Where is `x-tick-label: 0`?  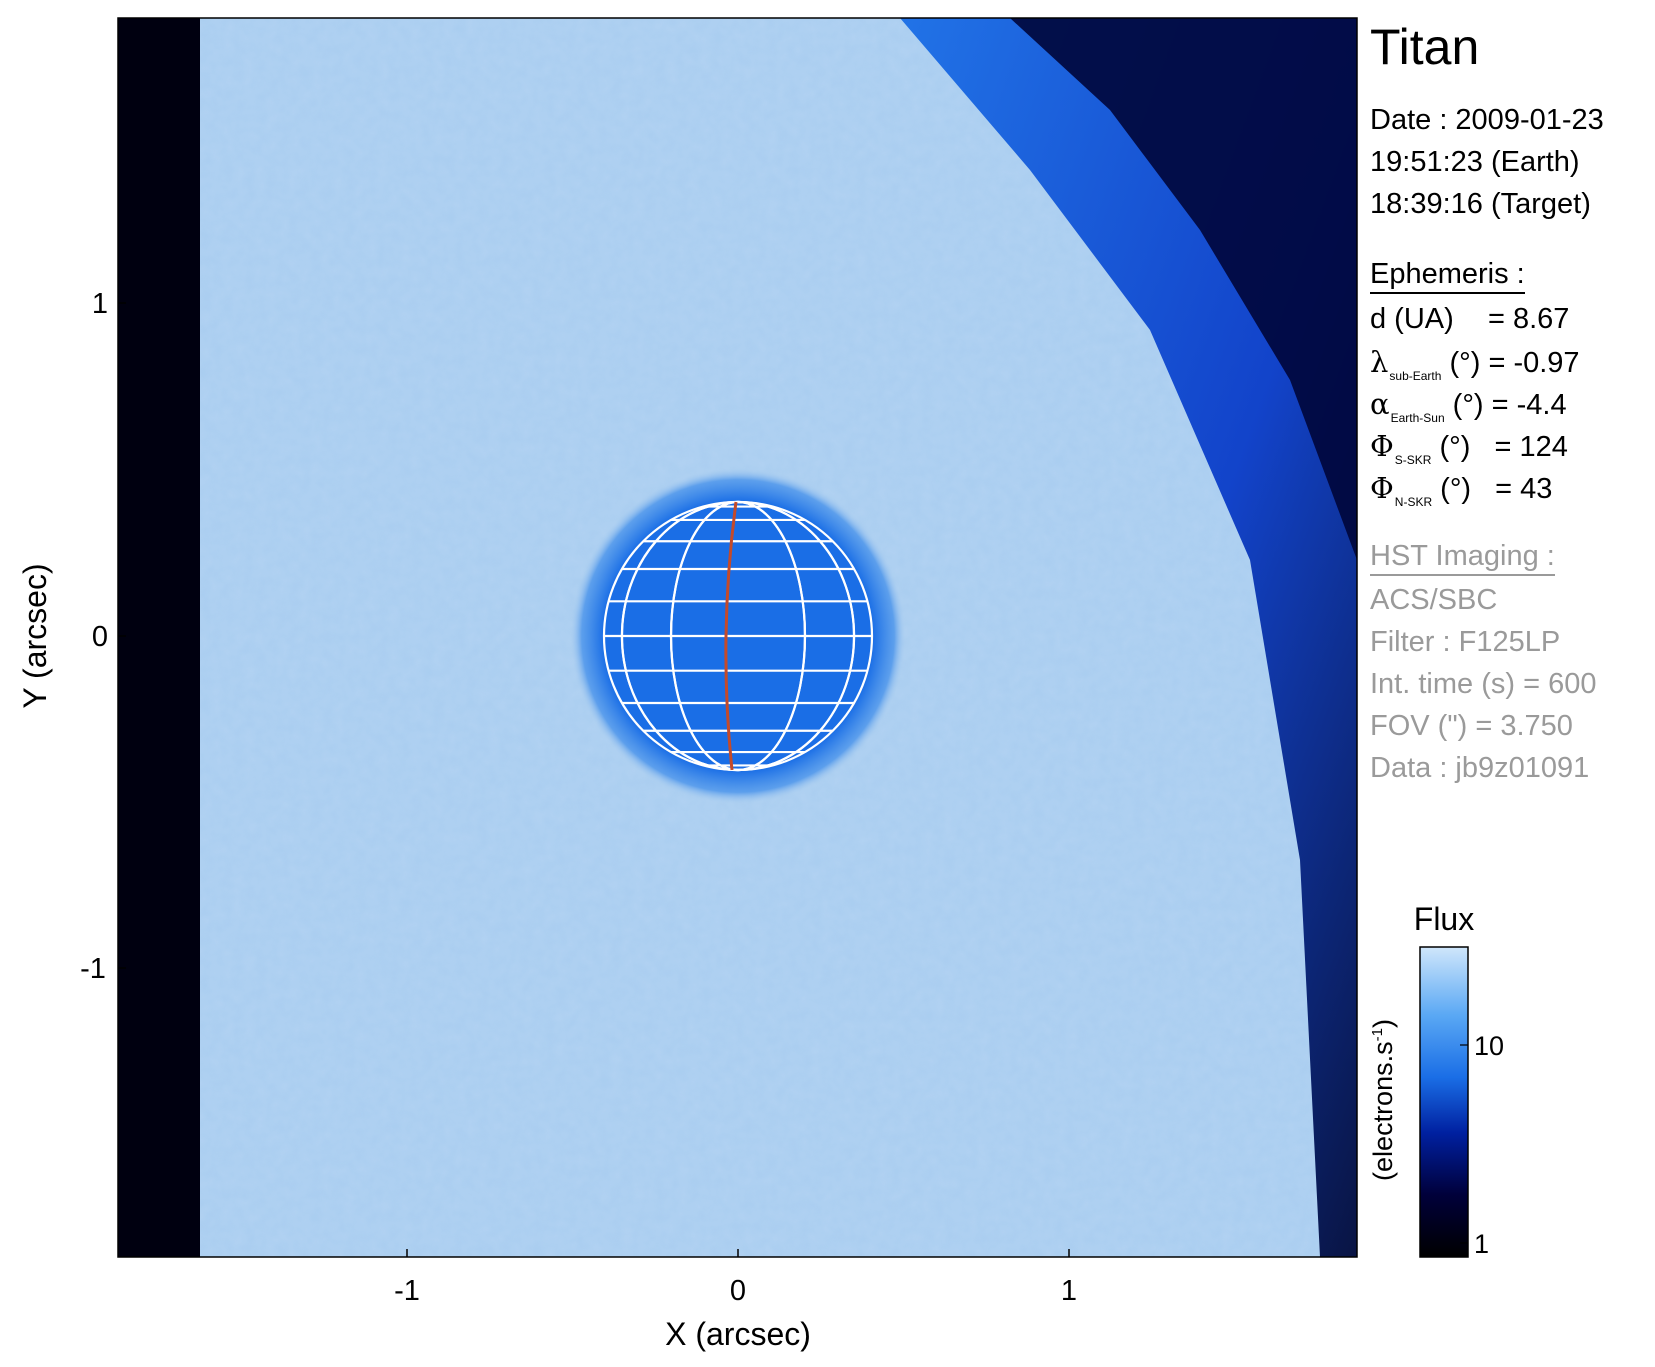
x-tick-label: 0 is located at coordinates (738, 1291).